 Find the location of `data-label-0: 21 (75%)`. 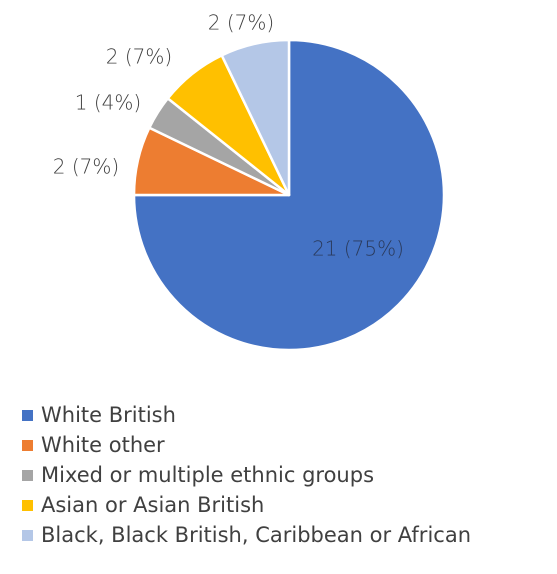

data-label-0: 21 (75%) is located at coordinates (358, 249).